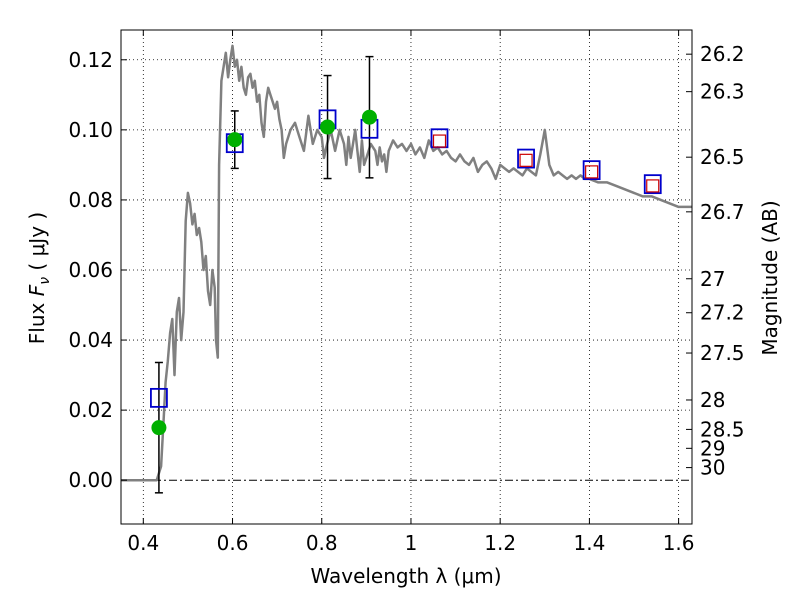  I want to click on right-tick-label: 30, so click(712, 468).